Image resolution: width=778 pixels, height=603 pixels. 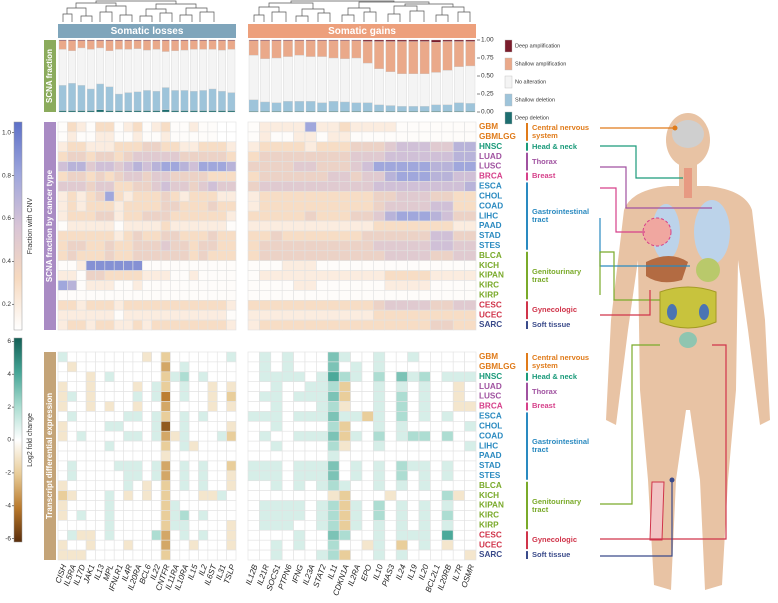 I want to click on y-tick-label: 0.50, so click(x=487, y=76).